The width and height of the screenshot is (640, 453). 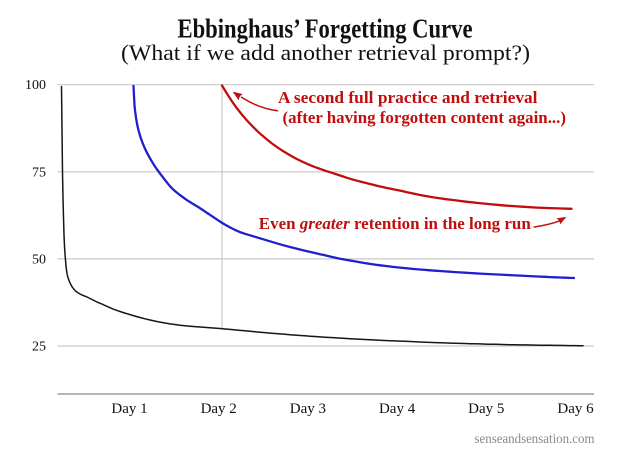 I want to click on svg-text: Day 3, so click(x=308, y=409).